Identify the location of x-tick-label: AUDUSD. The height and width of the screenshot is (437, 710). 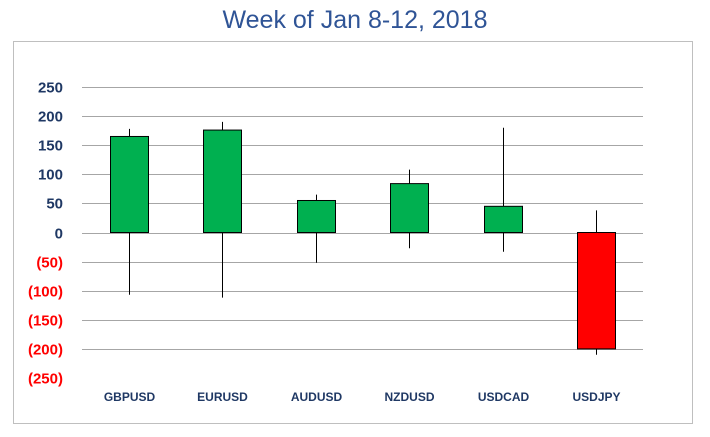
(317, 397).